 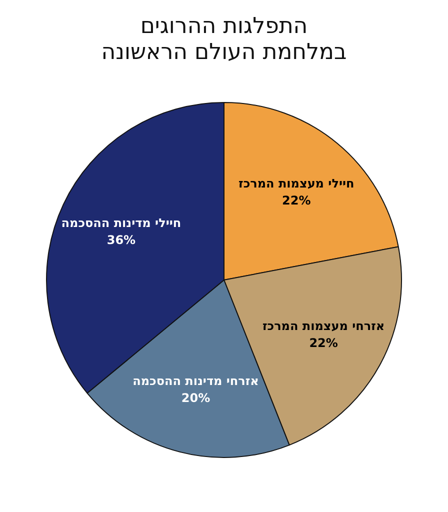 I want to click on data-label: 20%, so click(x=195, y=398).